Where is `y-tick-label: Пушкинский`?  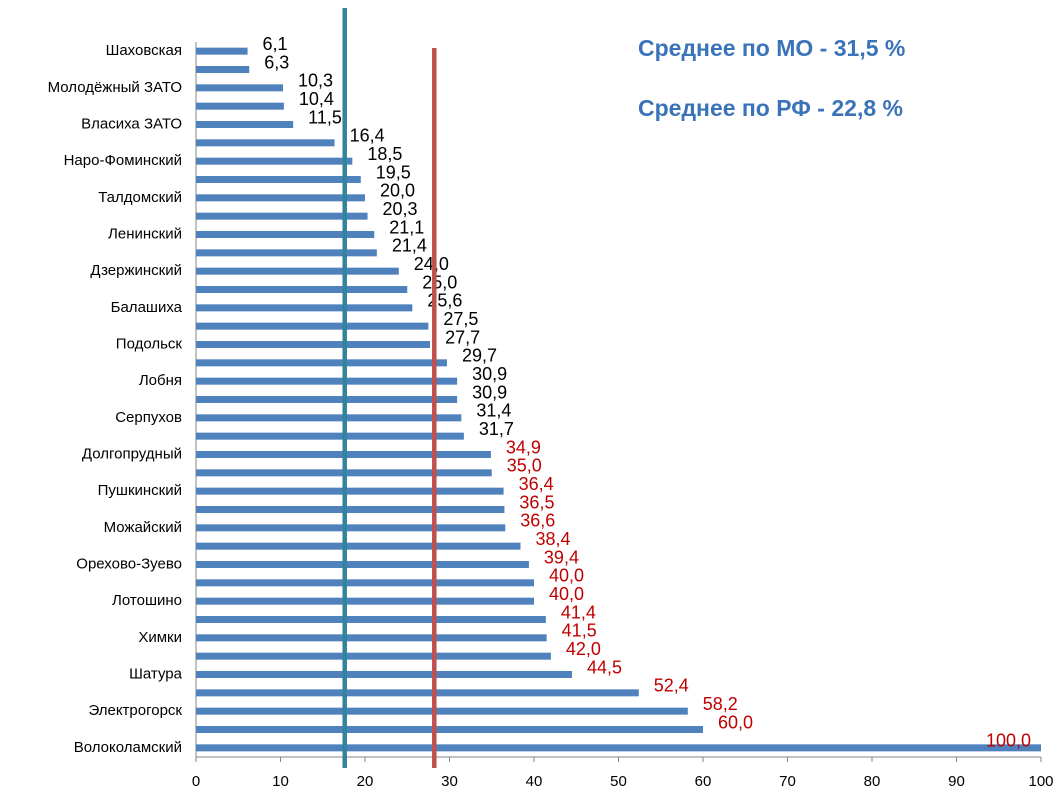
y-tick-label: Пушкинский is located at coordinates (140, 490).